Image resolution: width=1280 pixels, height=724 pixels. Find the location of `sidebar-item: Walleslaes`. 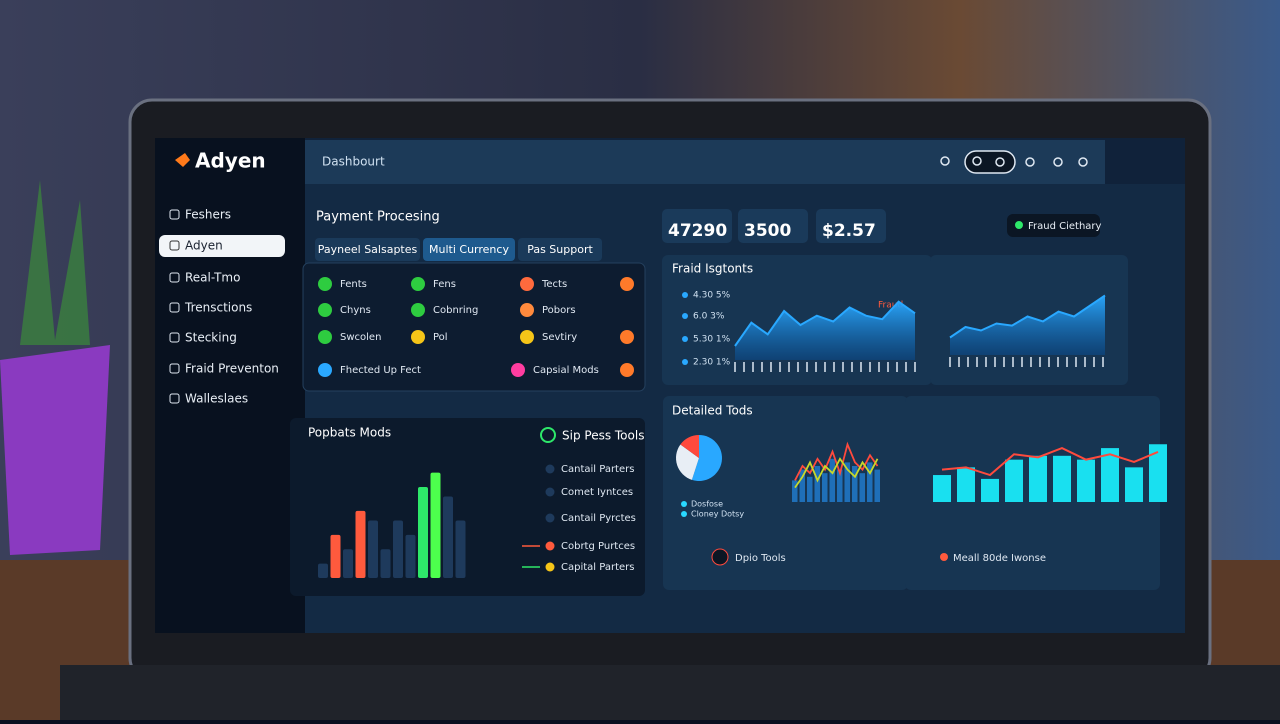

sidebar-item: Walleslaes is located at coordinates (216, 399).